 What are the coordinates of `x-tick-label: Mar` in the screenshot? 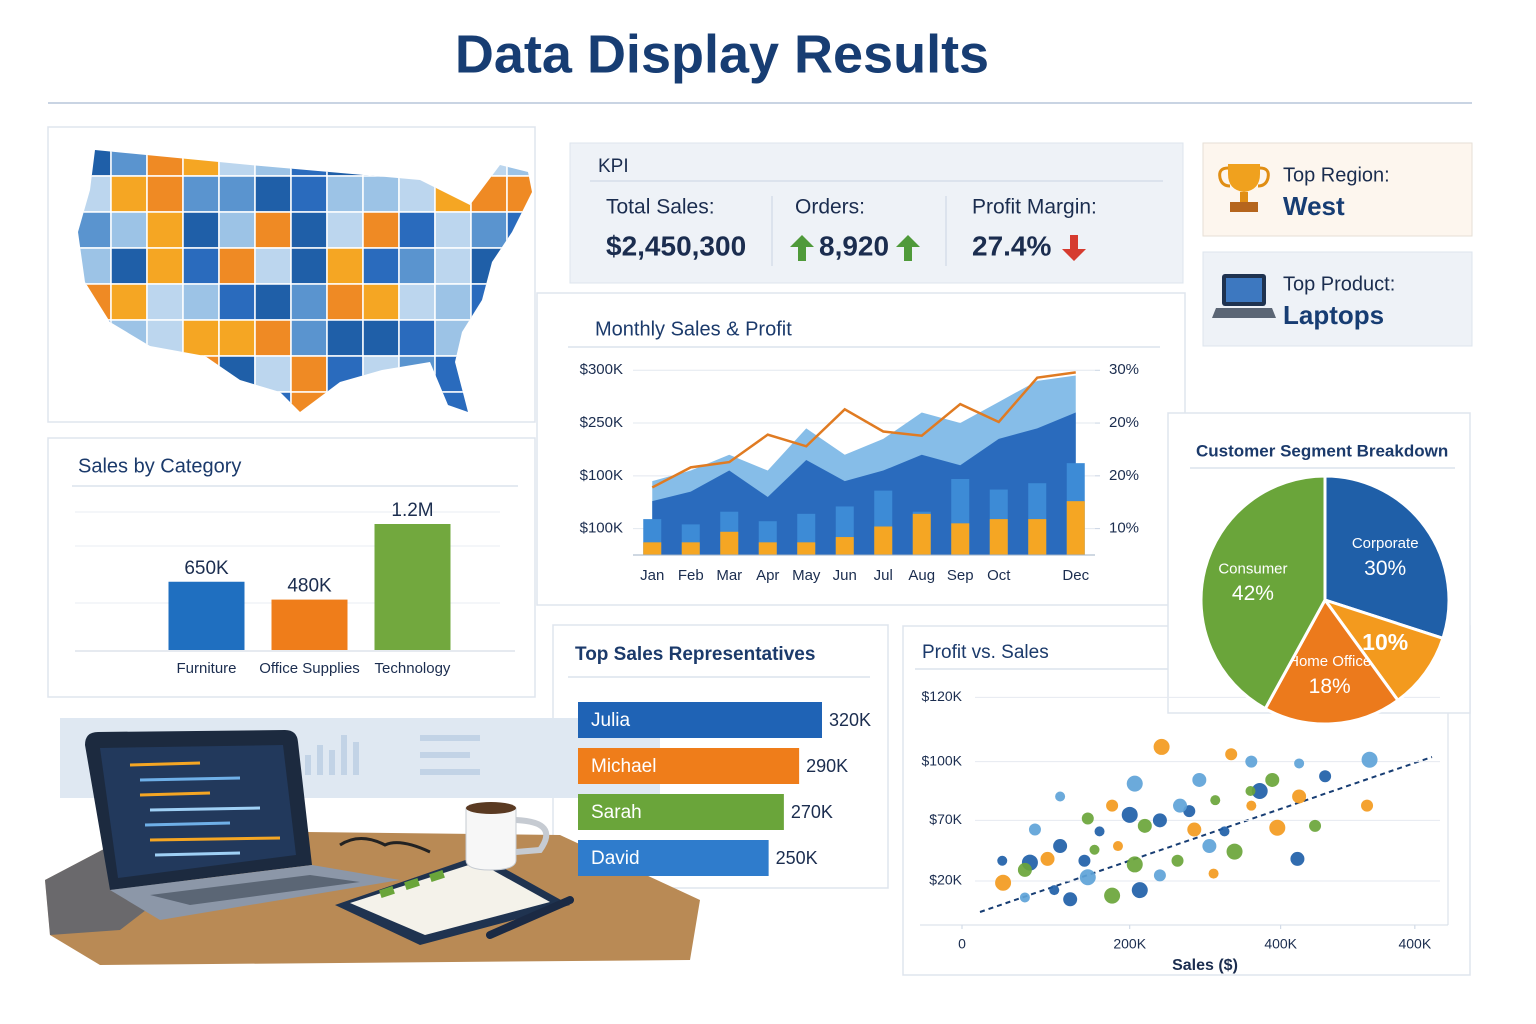 It's located at (729, 575).